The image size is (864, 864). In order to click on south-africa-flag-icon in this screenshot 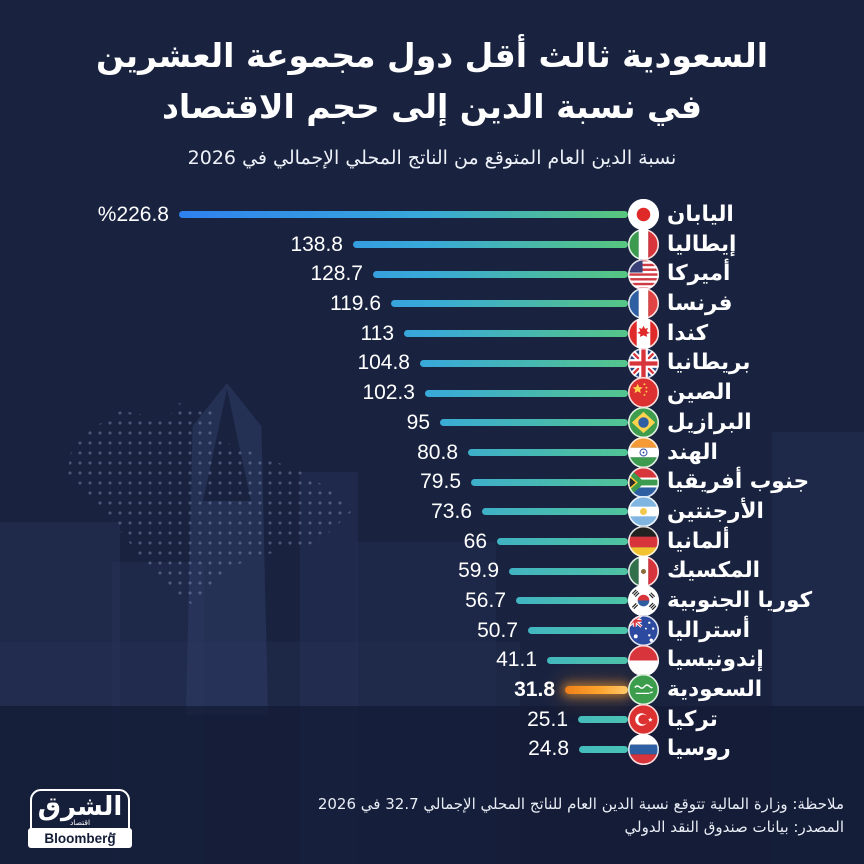, I will do `click(643, 482)`.